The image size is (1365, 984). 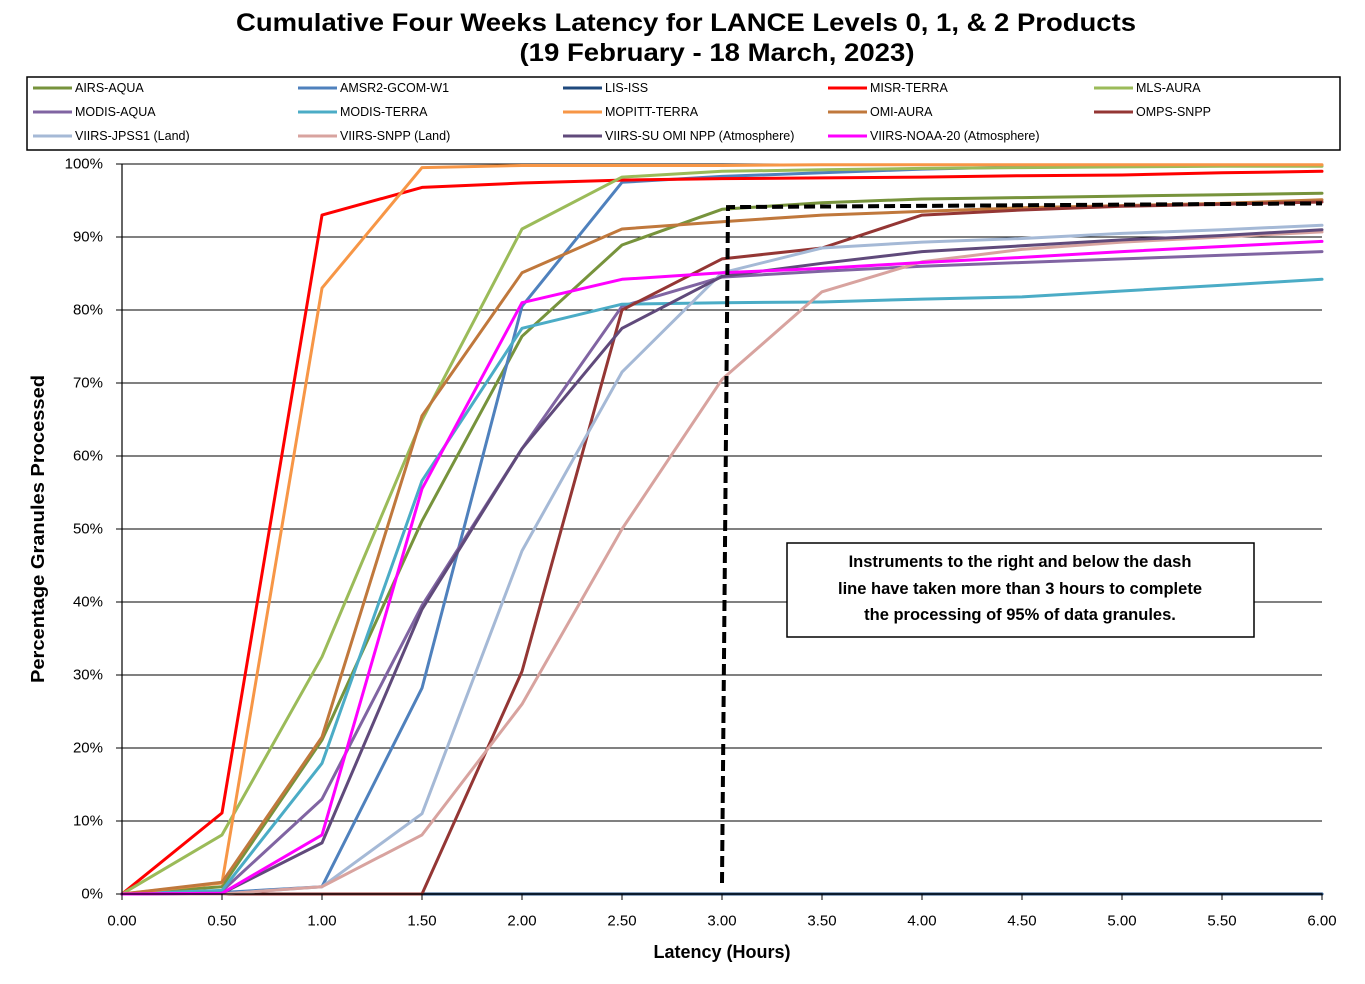 I want to click on x-tick-label: 2.50, so click(x=621, y=921).